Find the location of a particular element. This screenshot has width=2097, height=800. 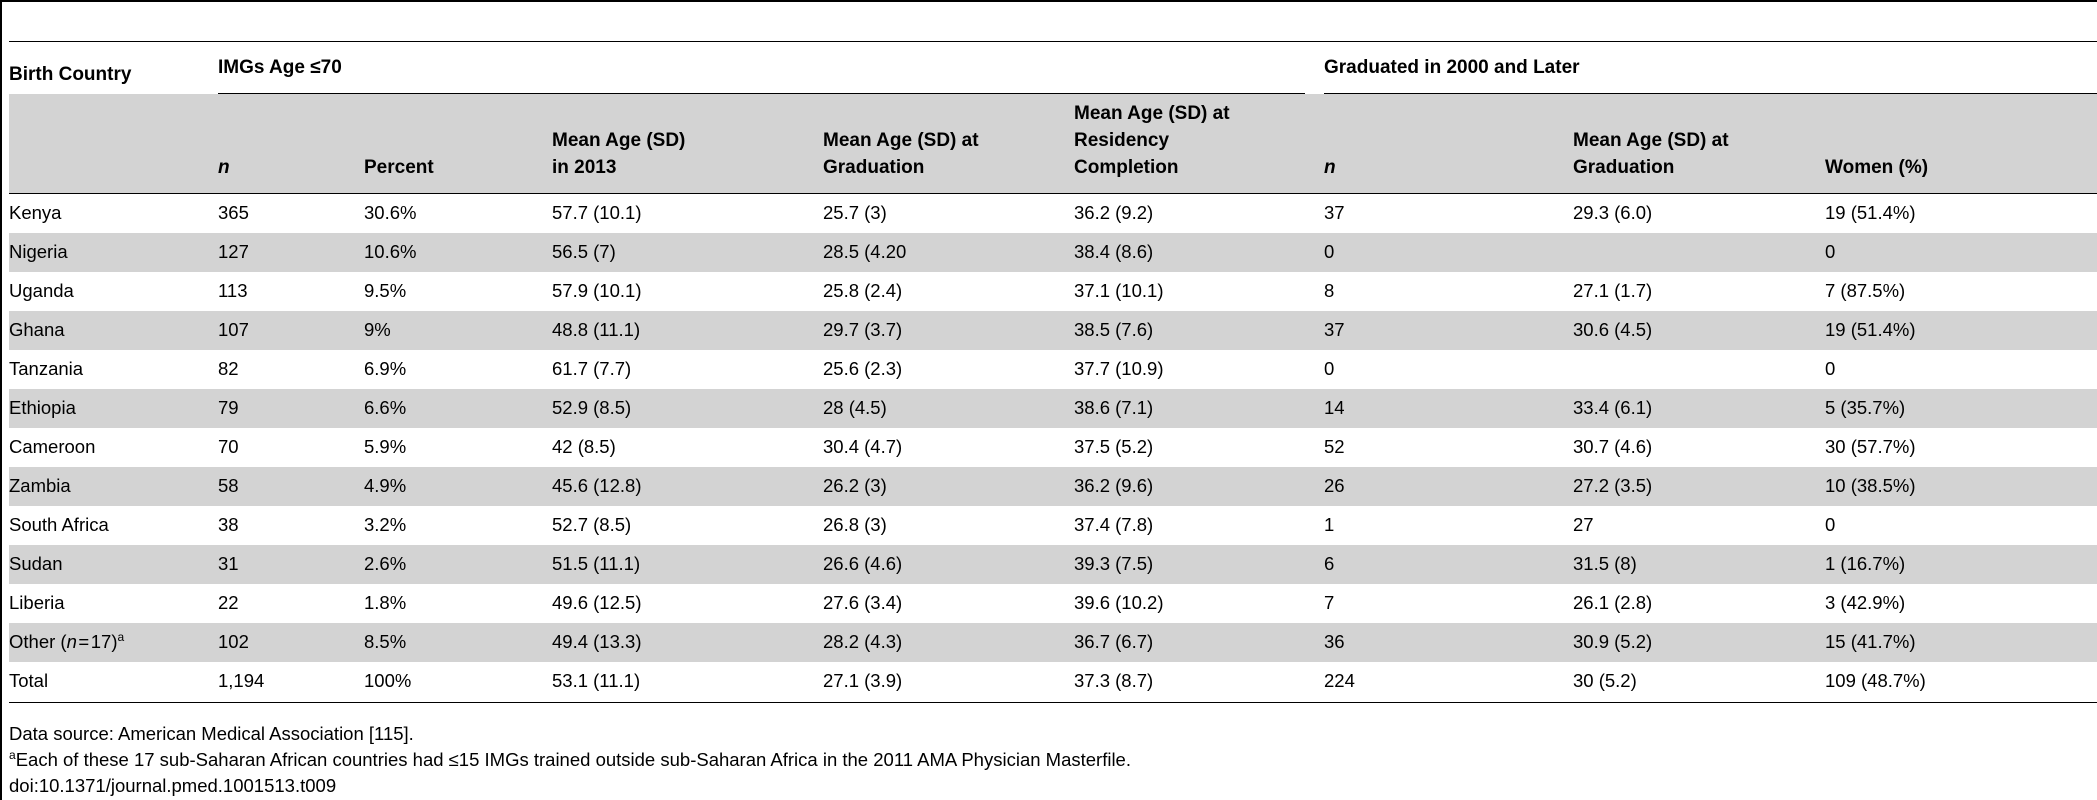

table-cell: 30.9 (5.2) is located at coordinates (1613, 641).